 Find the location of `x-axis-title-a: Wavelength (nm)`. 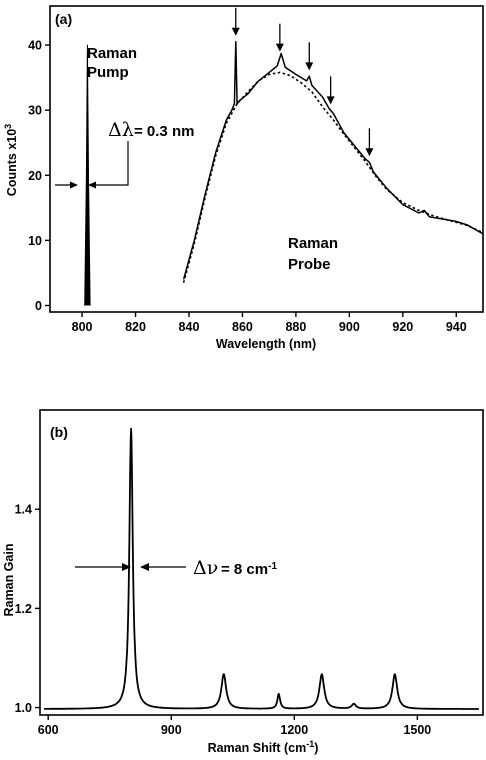

x-axis-title-a: Wavelength (nm) is located at coordinates (266, 344).